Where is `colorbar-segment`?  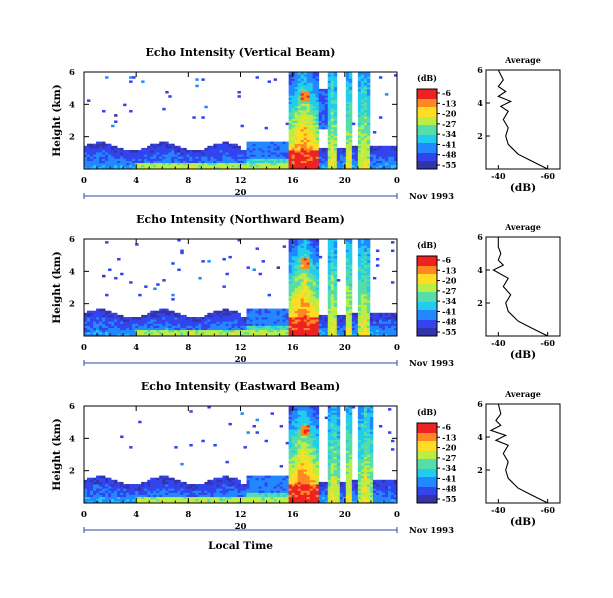 colorbar-segment is located at coordinates (427, 263).